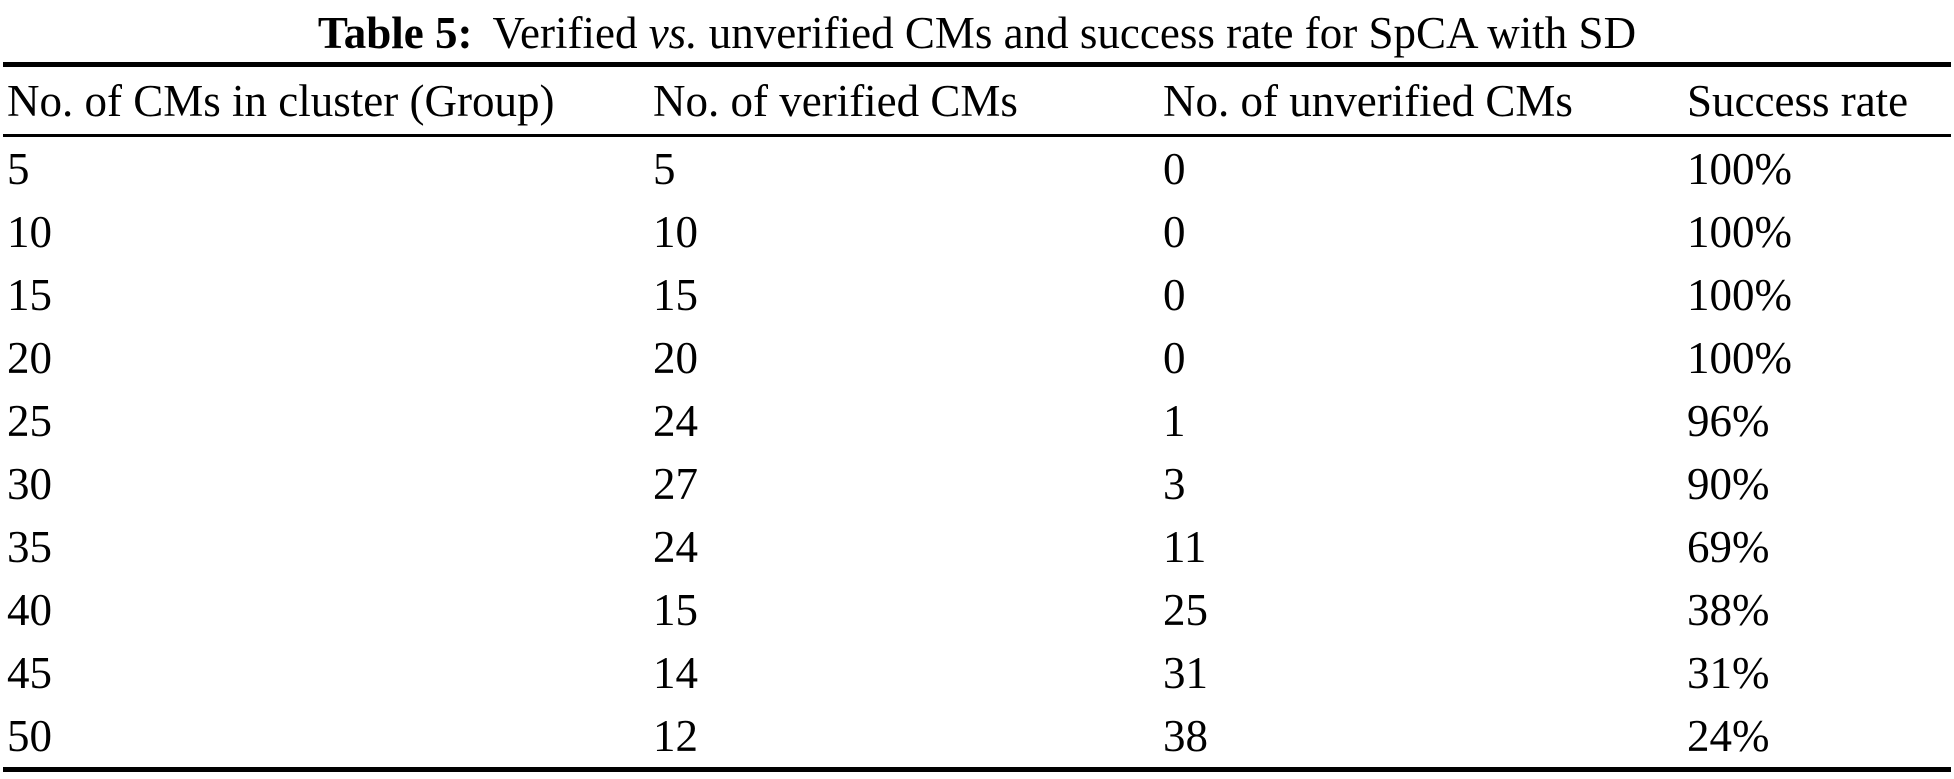 This screenshot has width=1954, height=779. Describe the element at coordinates (565, 33) in the screenshot. I see `table-caption-text-1: Verified` at that location.